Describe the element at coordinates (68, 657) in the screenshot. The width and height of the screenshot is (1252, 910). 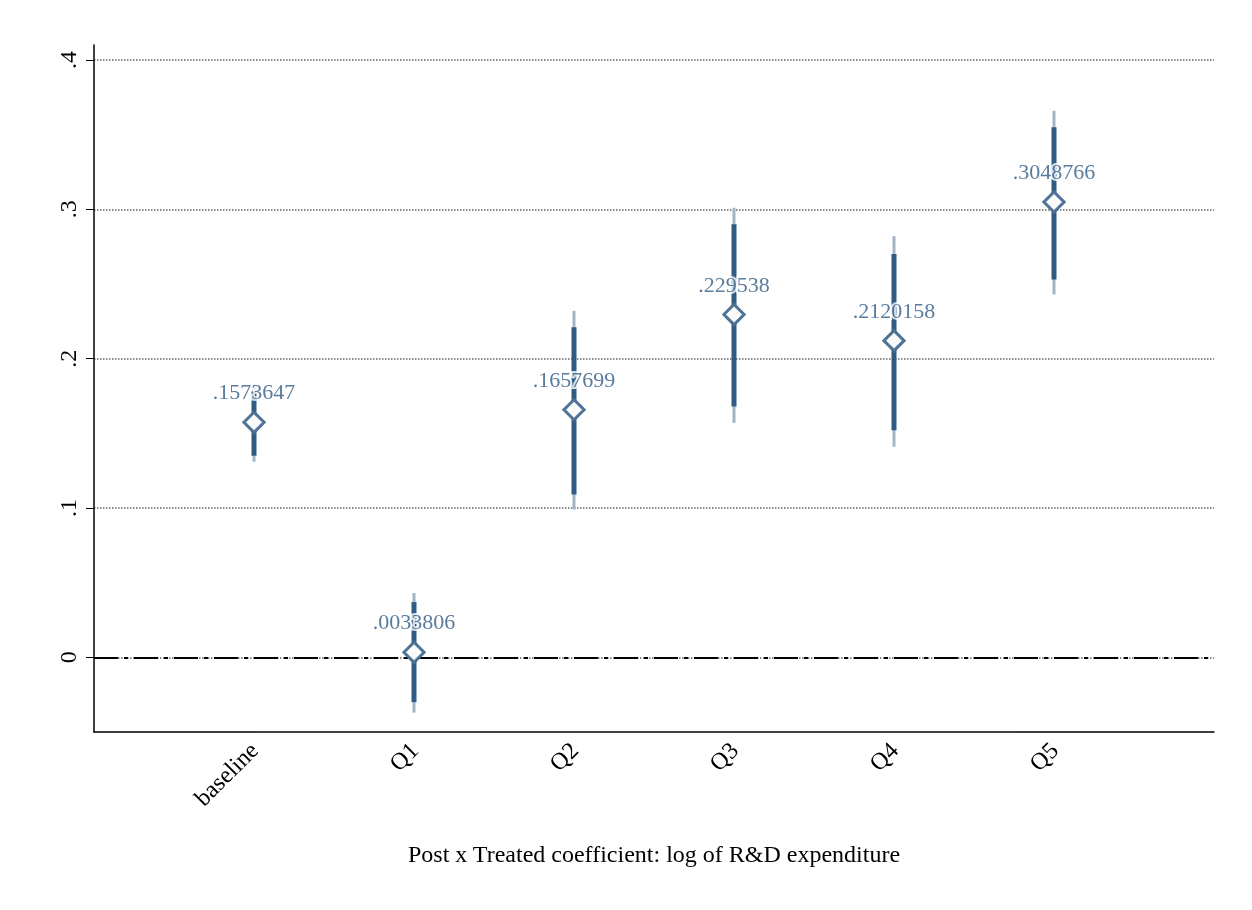
I see `y-tick-label: 0` at that location.